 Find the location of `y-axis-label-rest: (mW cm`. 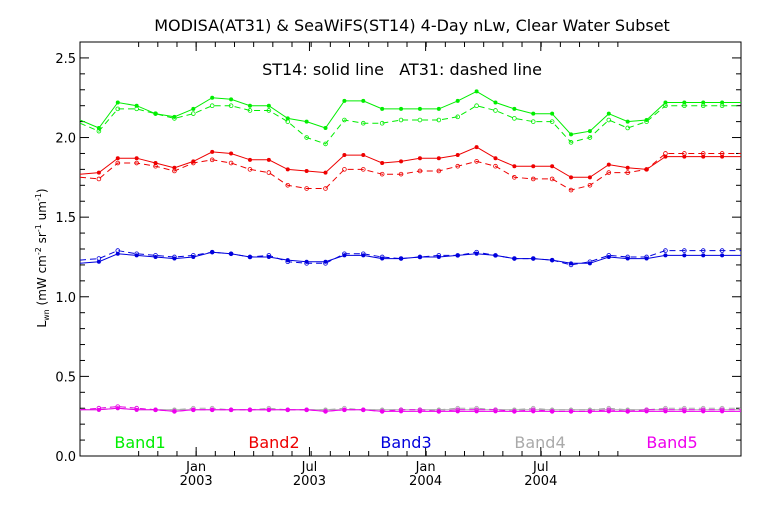

y-axis-label-rest: (mW cm is located at coordinates (42, 282).